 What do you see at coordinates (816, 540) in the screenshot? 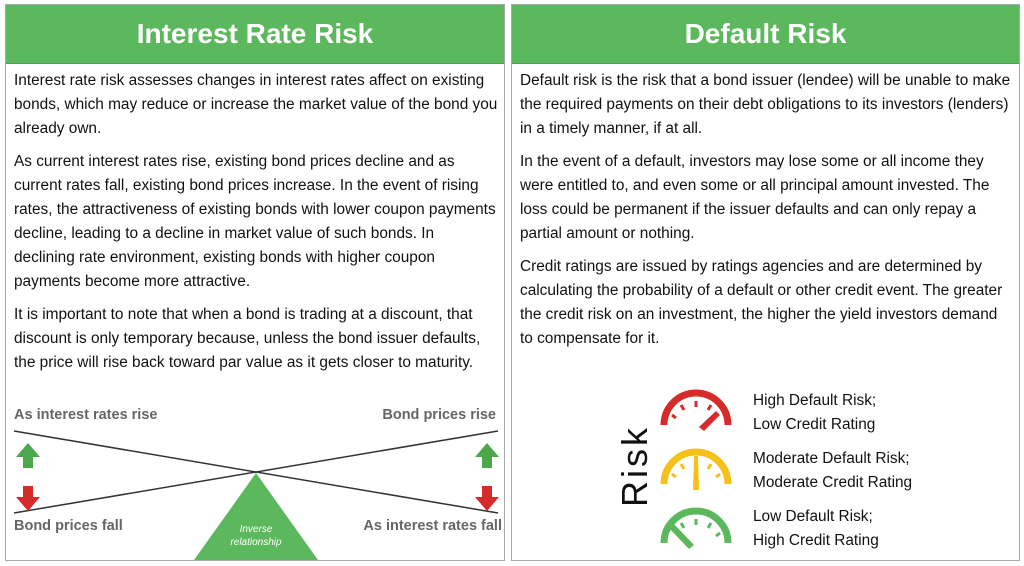
I see `gauge-low-line-2: High Credit Rating` at bounding box center [816, 540].